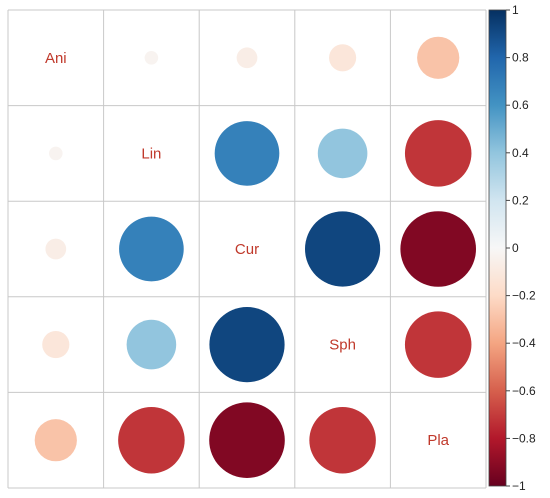 The height and width of the screenshot is (498, 550). Describe the element at coordinates (151, 153) in the screenshot. I see `variable-label-lin: Lin` at that location.